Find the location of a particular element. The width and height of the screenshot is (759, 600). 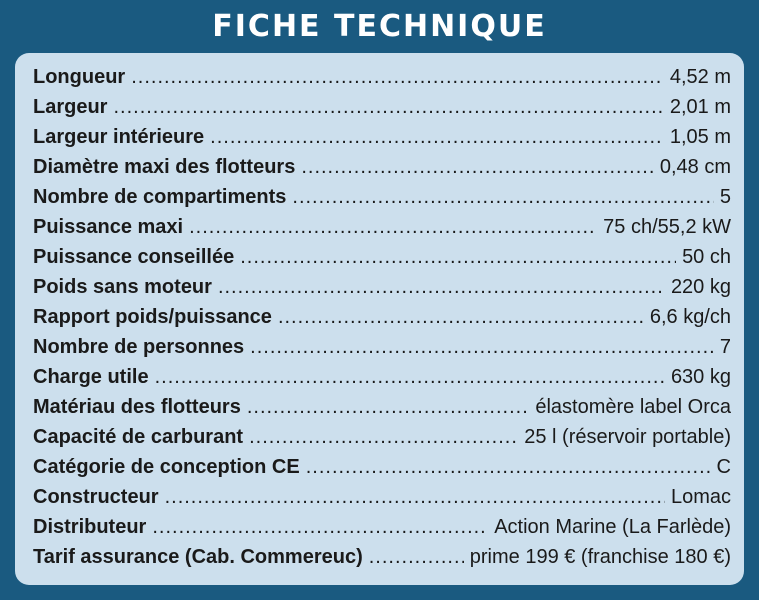

spec-row-largeur: Largeur 2,01 m is located at coordinates (382, 111).